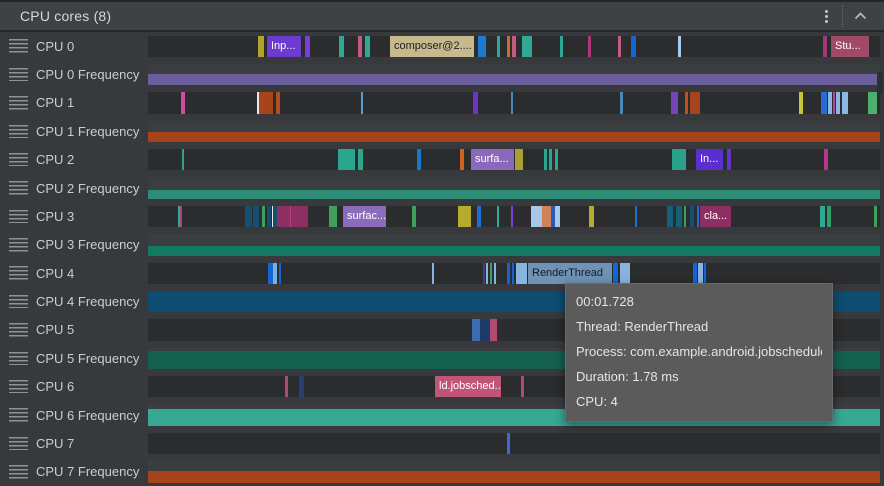 This screenshot has height=486, width=884. What do you see at coordinates (74, 131) in the screenshot?
I see `track-header: CPU 1 Frequency` at bounding box center [74, 131].